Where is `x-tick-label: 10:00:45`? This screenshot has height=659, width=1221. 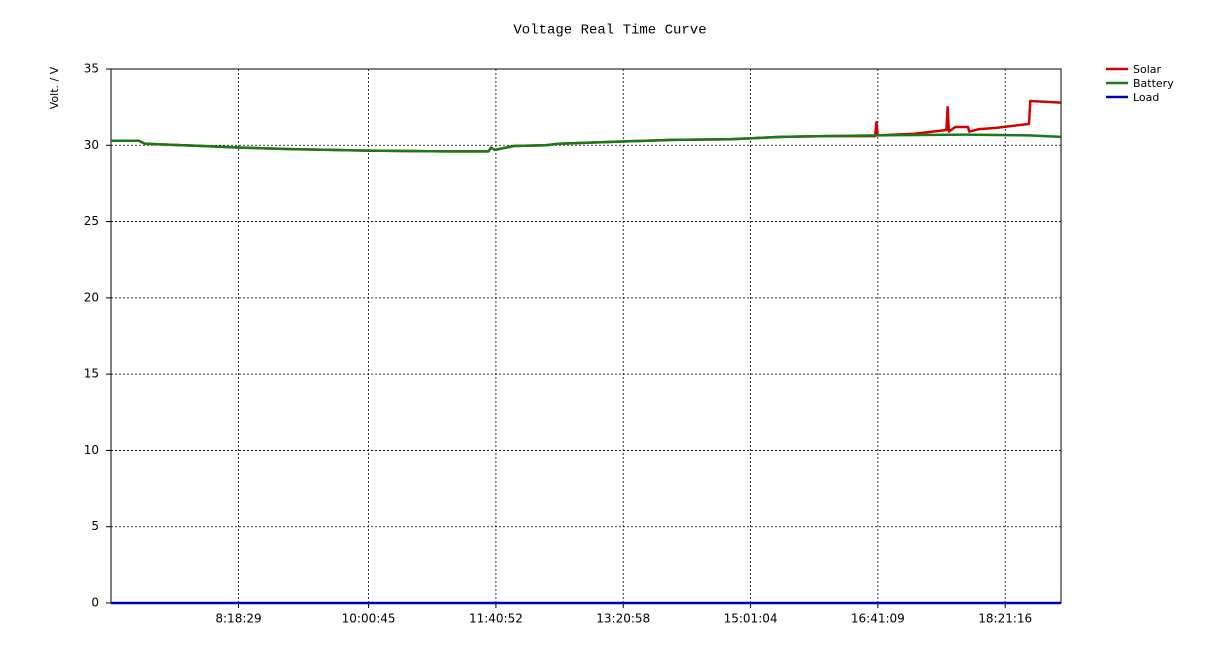 x-tick-label: 10:00:45 is located at coordinates (369, 619).